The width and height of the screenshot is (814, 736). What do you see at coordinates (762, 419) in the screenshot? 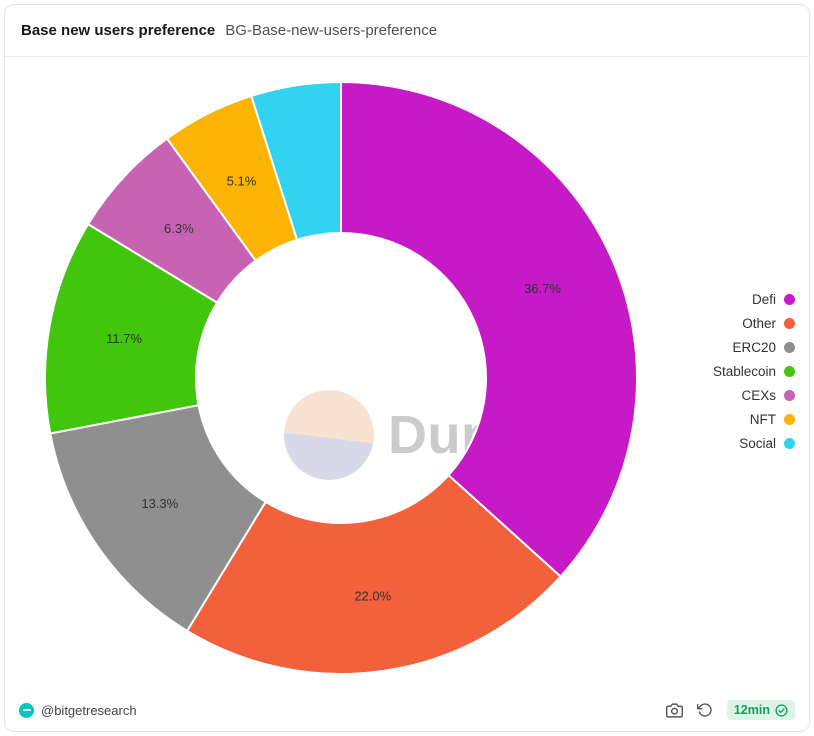
I see `legend-label: NFT` at bounding box center [762, 419].